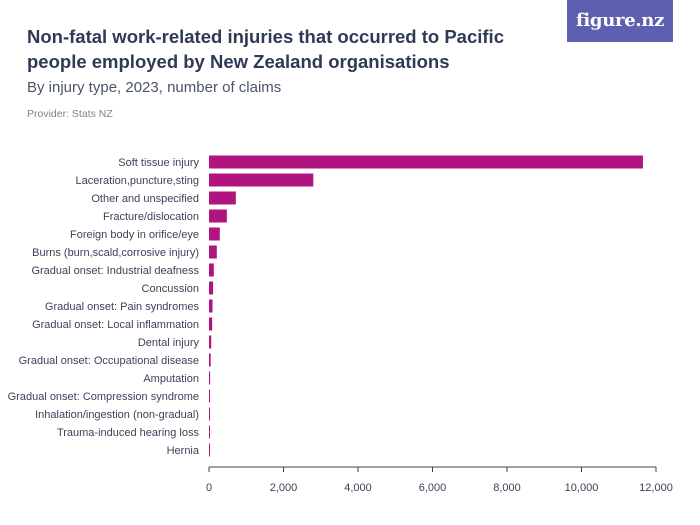 Image resolution: width=700 pixels, height=525 pixels. What do you see at coordinates (170, 289) in the screenshot?
I see `category-label: Concussion` at bounding box center [170, 289].